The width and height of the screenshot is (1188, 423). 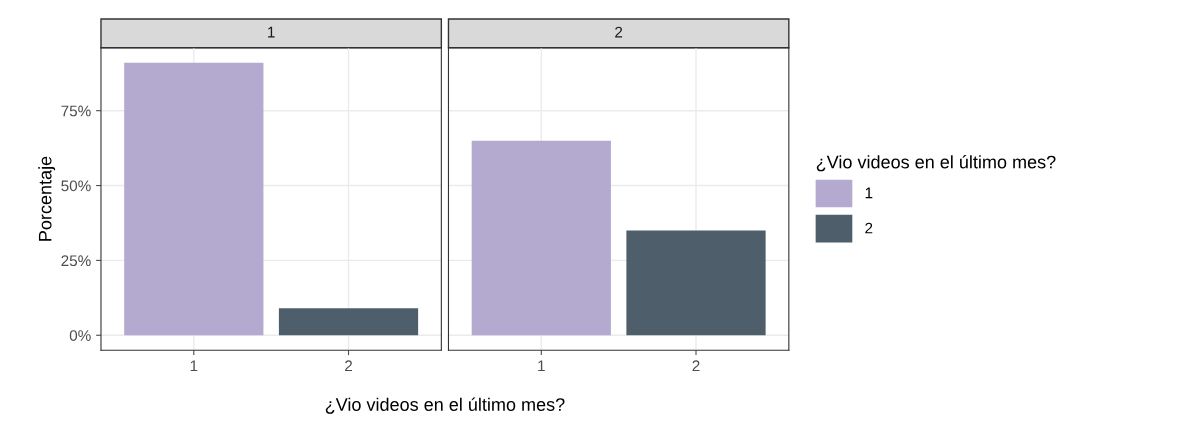 I want to click on y-tick-label: 50%, so click(x=76, y=186).